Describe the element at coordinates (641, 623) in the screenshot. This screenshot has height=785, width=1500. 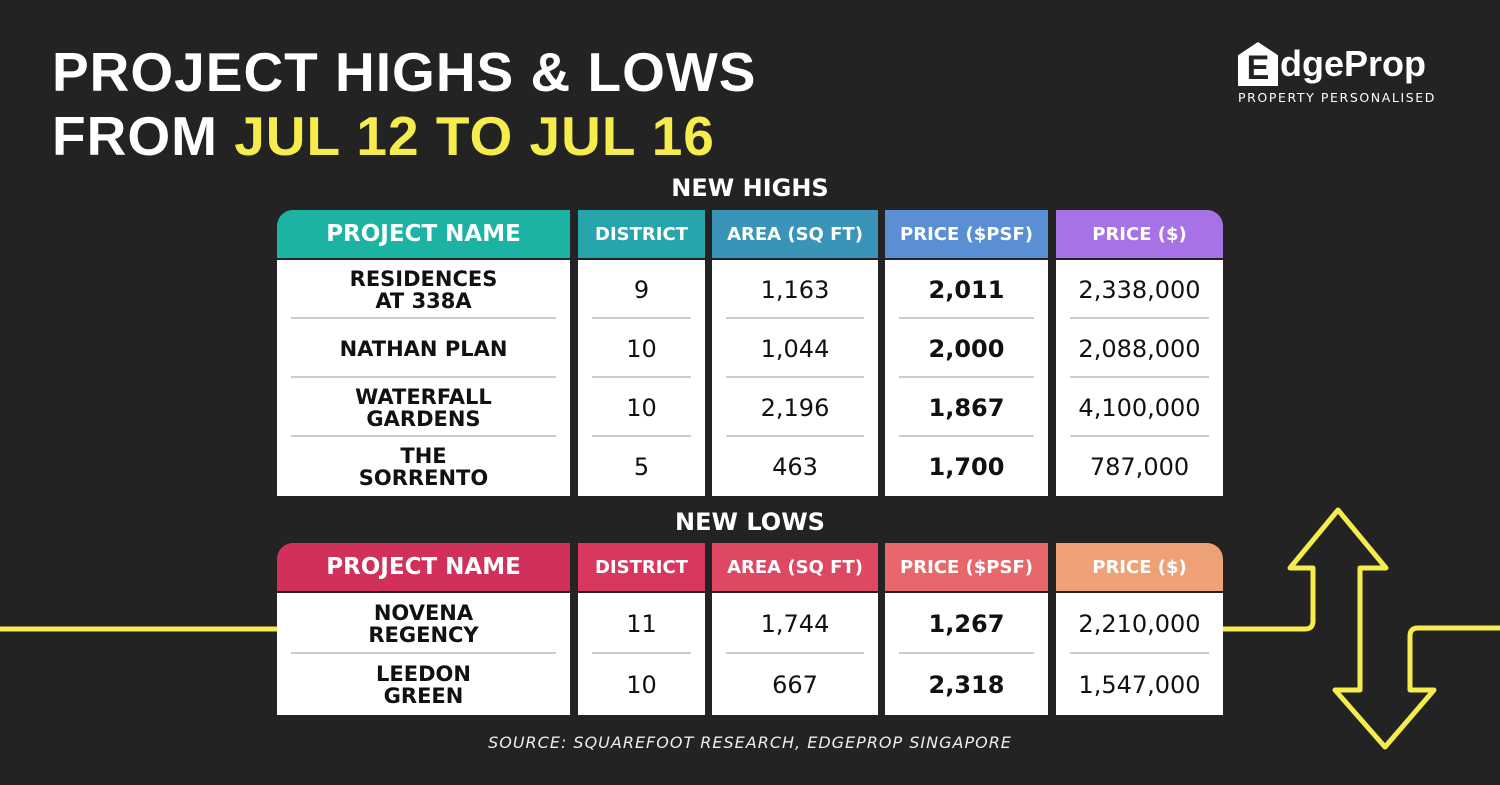
I see `cell-district: 11` at that location.